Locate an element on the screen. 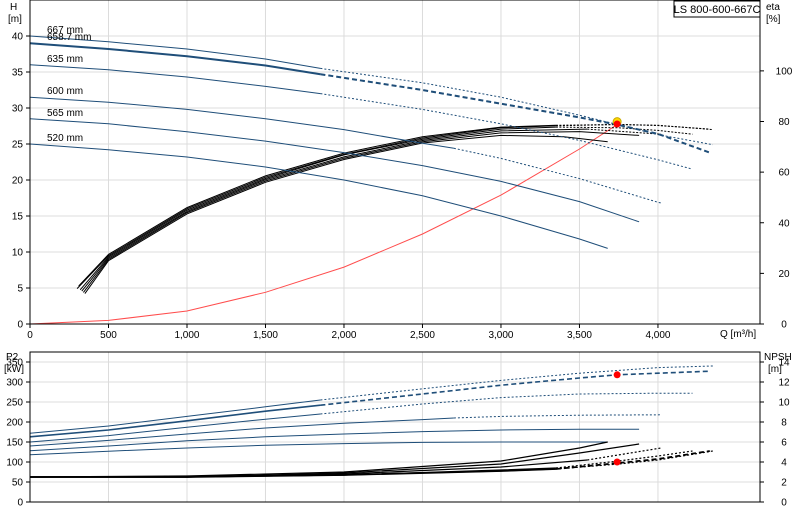 This screenshot has height=520, width=800. bottom-right-tick-label: 4 is located at coordinates (784, 463).